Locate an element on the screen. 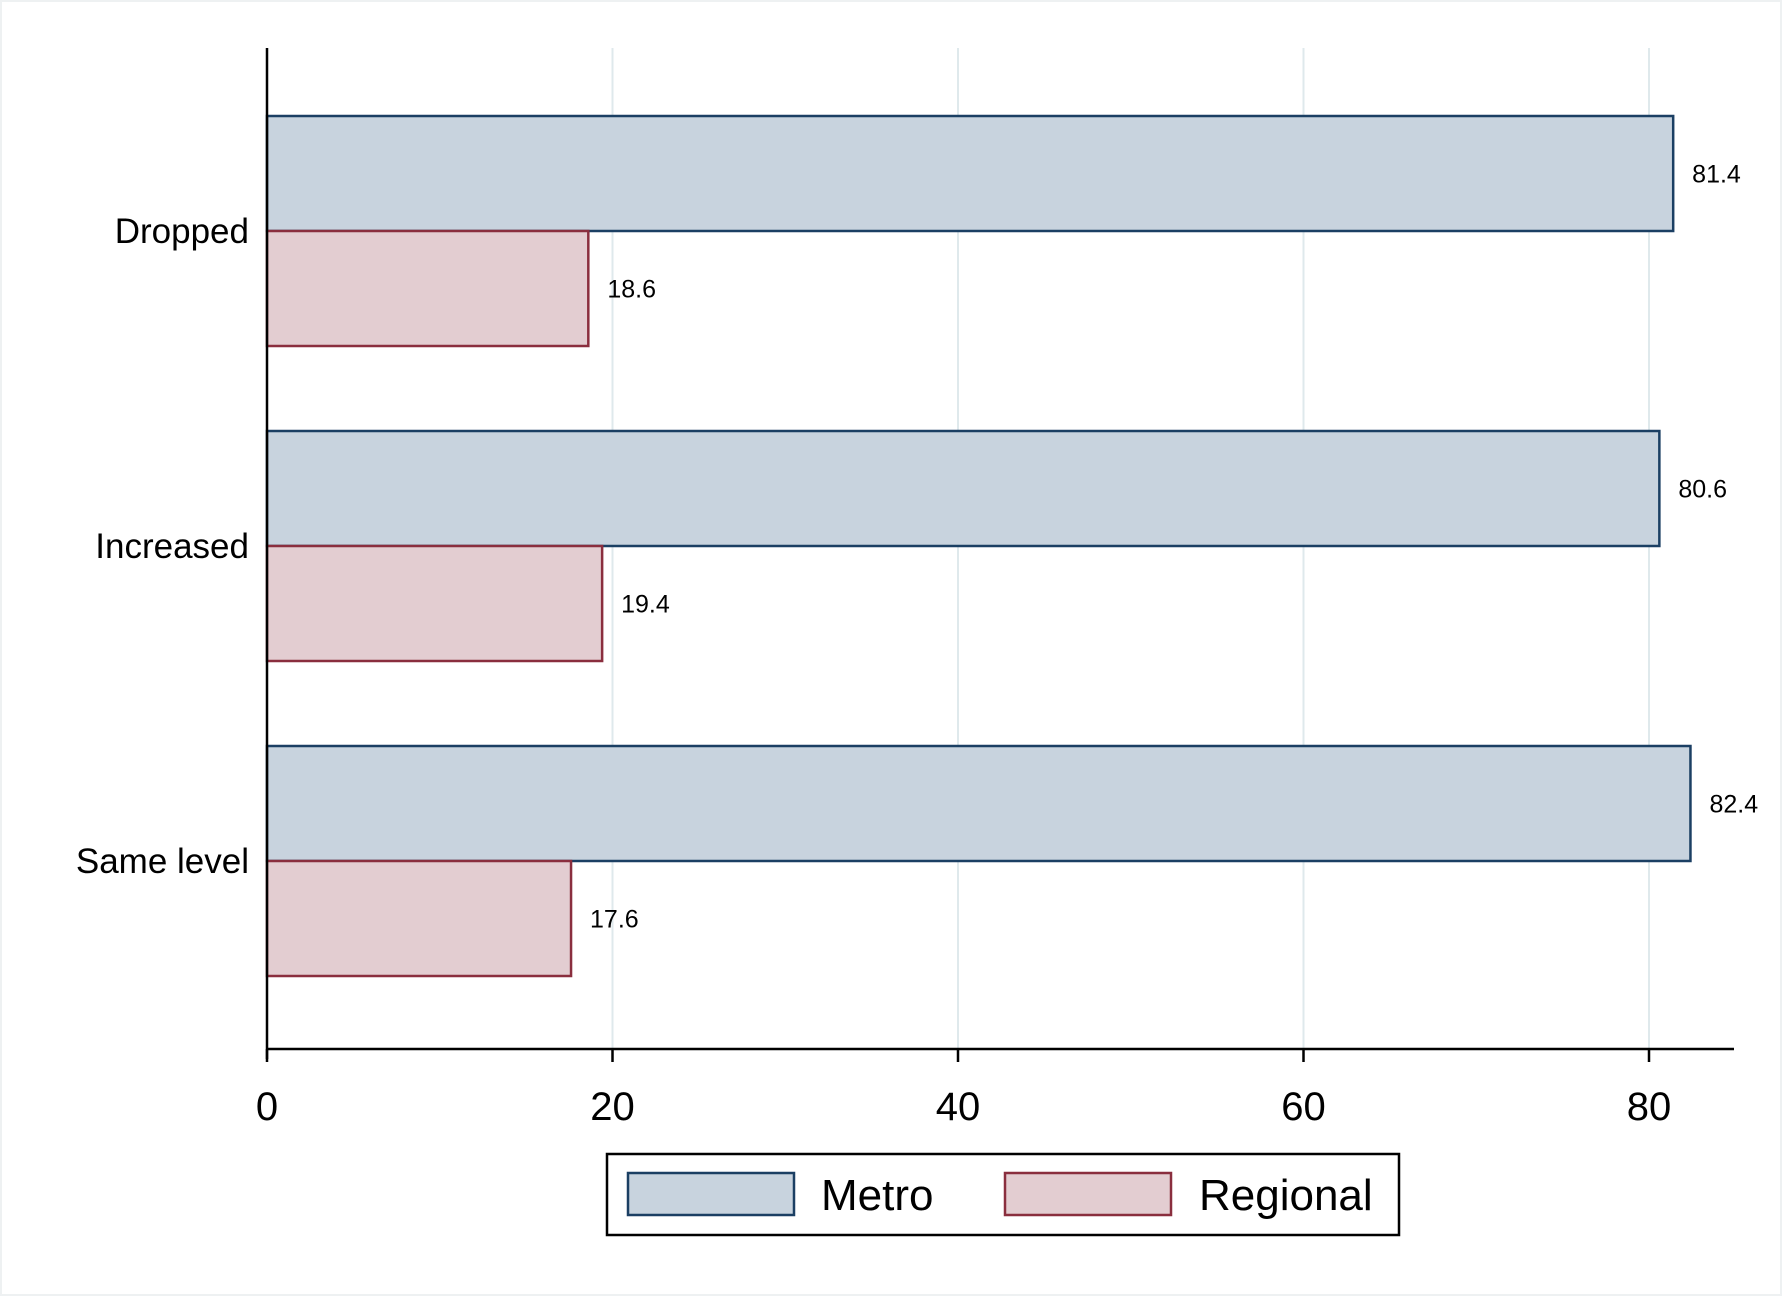 The height and width of the screenshot is (1296, 1782). bar-metro-same-level is located at coordinates (978, 803).